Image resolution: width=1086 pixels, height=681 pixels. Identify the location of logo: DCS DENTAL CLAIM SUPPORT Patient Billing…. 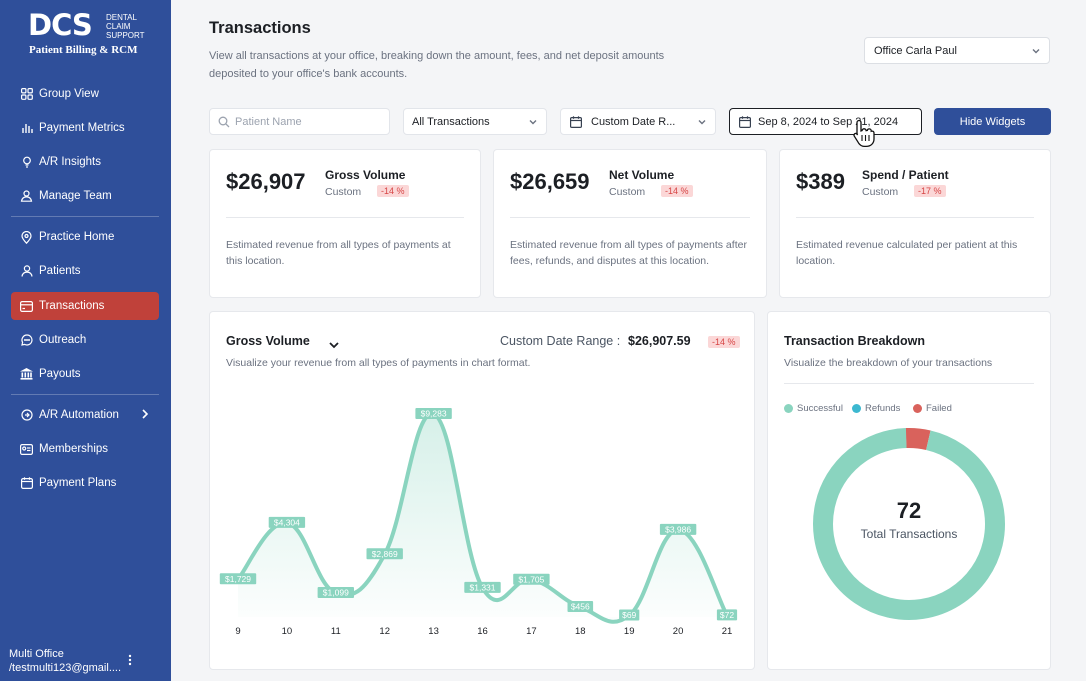
(86, 36).